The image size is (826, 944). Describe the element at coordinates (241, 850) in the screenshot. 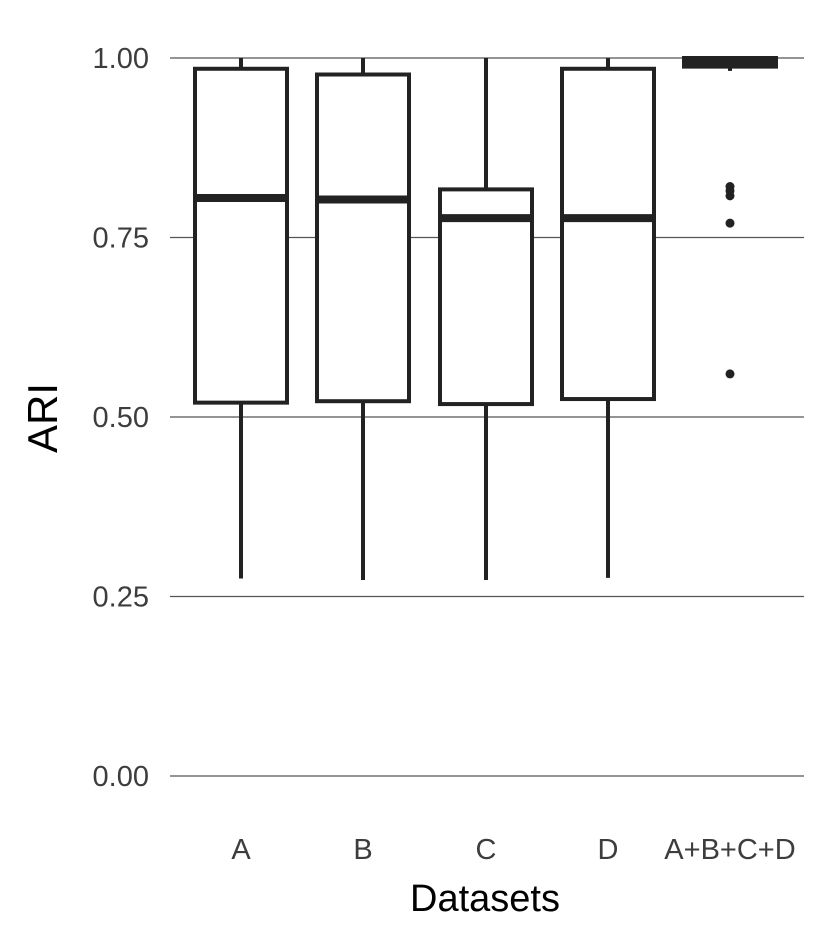

I see `x-tick-label: A` at that location.